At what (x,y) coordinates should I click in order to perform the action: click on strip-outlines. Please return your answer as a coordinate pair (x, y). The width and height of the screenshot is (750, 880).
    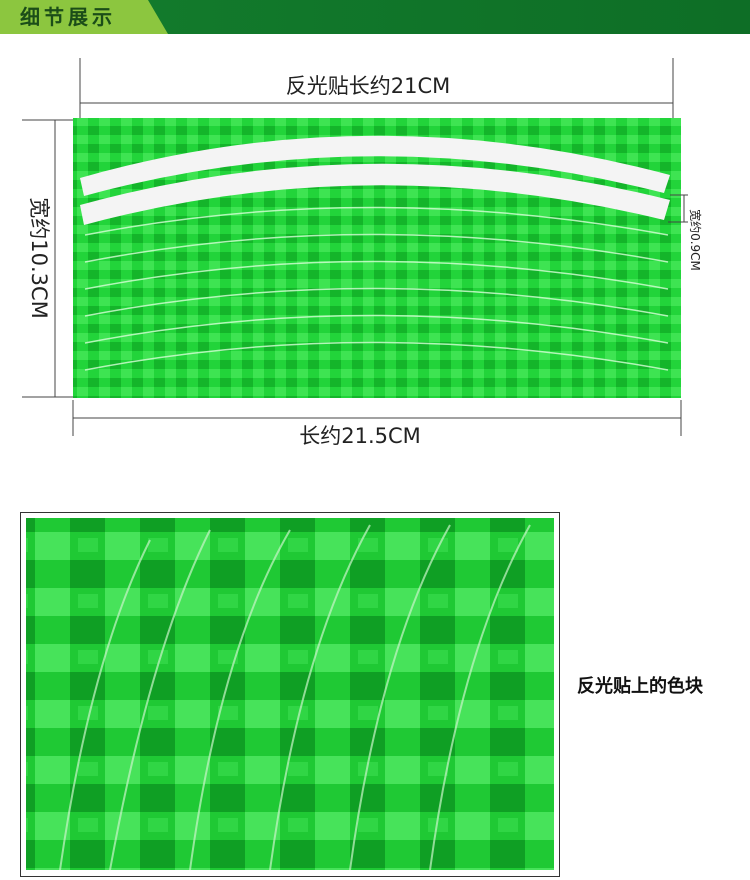
    Looking at the image, I should click on (376, 288).